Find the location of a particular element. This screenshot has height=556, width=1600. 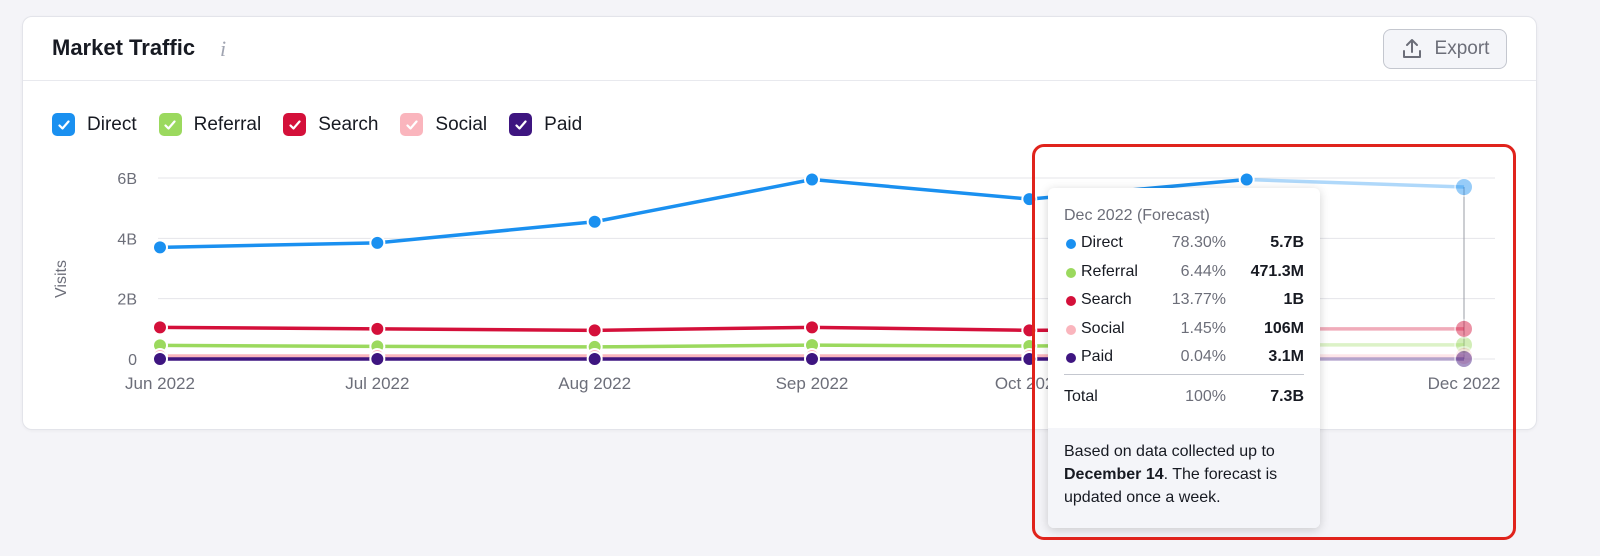

checkbox-referral is located at coordinates (170, 124).